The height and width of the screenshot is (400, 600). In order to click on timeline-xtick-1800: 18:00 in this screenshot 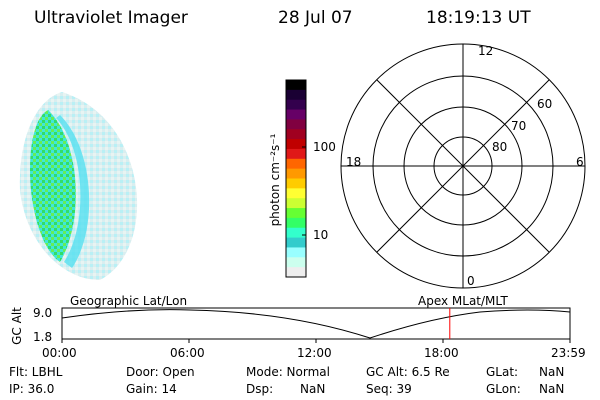, I will do `click(441, 353)`.